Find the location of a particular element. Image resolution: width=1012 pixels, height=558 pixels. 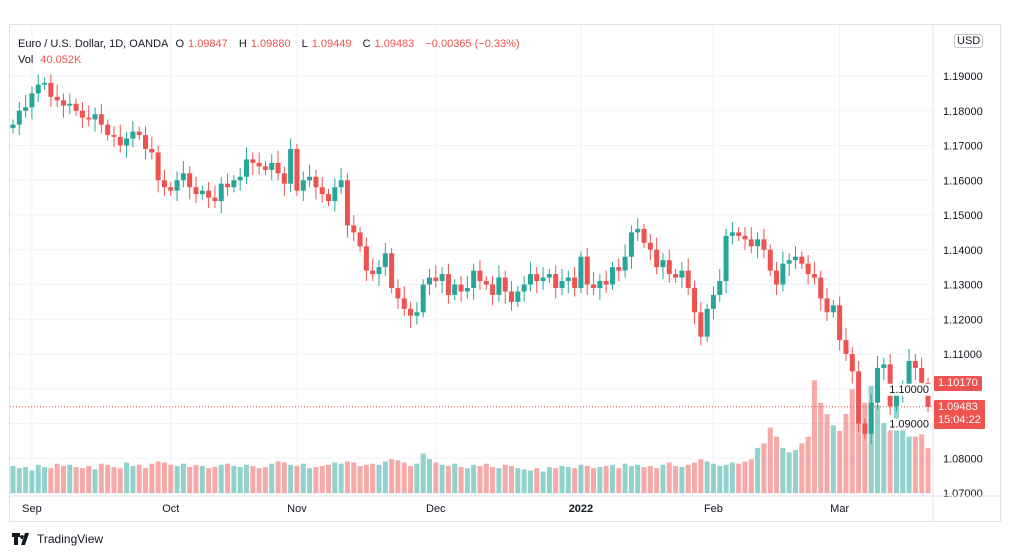

y-tick-label: 1.09000 is located at coordinates (909, 425).